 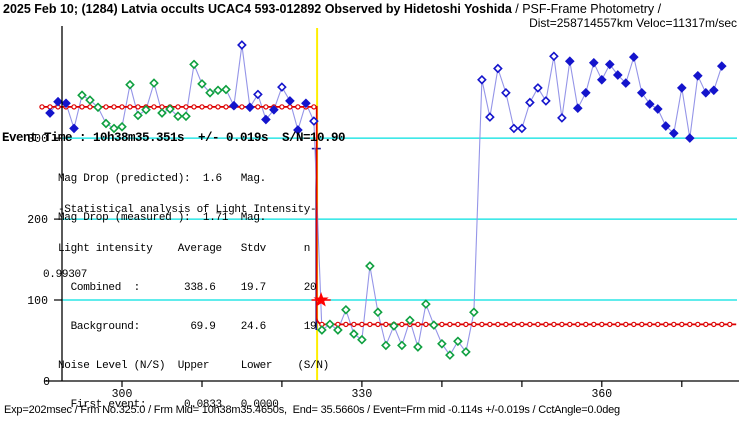 I want to click on stats-columns: Light intensity Average Stdv n, so click(x=184, y=249).